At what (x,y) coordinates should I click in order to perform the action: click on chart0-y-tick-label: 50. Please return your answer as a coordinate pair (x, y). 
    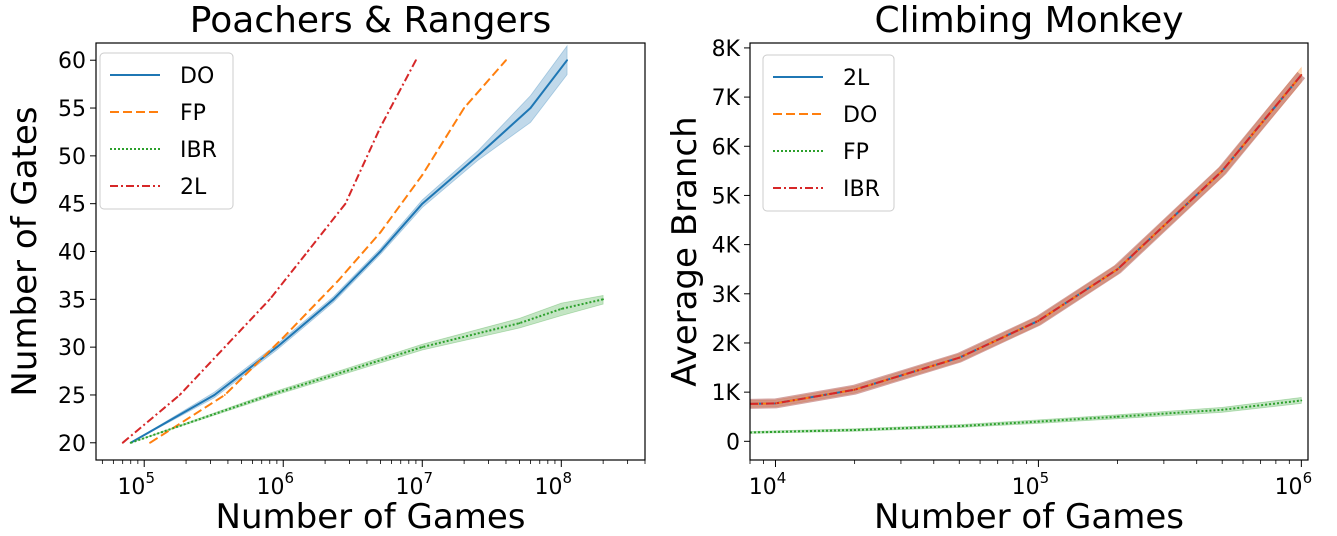
    Looking at the image, I should click on (72, 157).